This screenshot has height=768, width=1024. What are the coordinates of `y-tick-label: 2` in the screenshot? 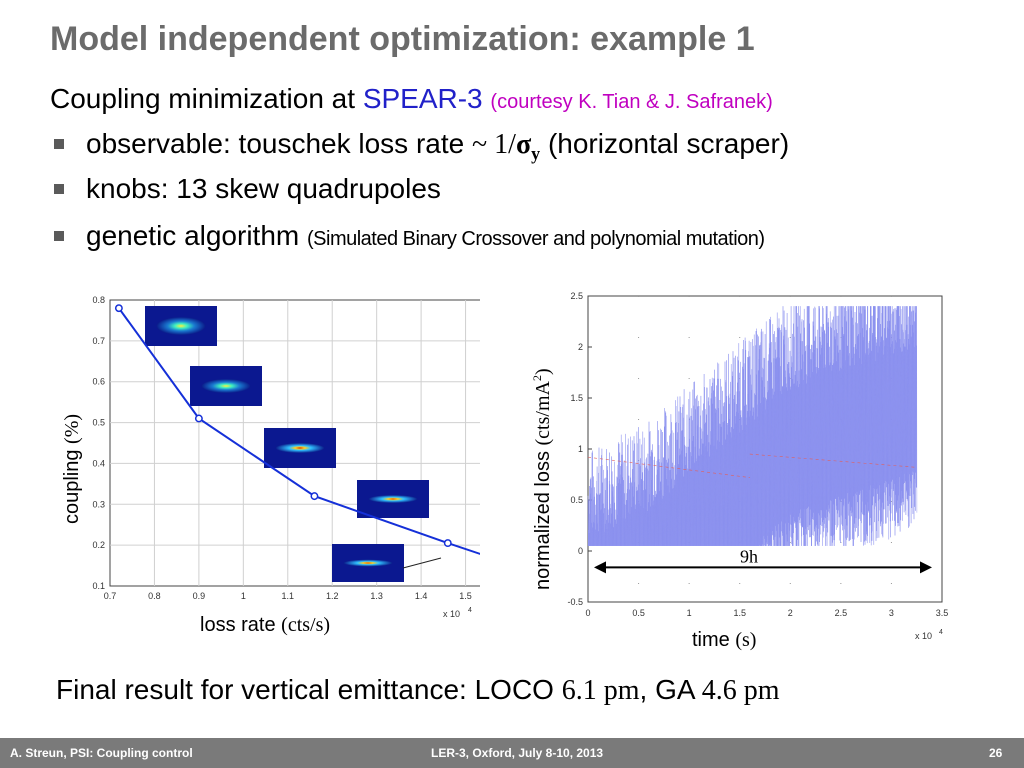 It's located at (580, 347).